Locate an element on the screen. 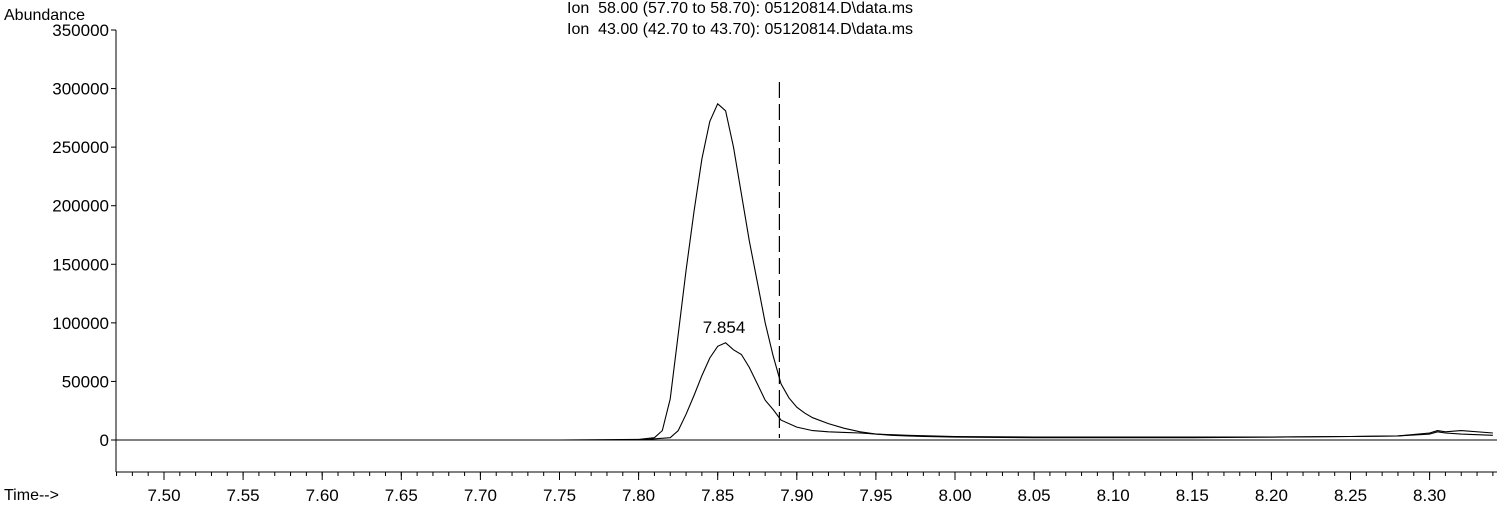 The image size is (1499, 506). x-tick-label: 7.90 is located at coordinates (796, 495).